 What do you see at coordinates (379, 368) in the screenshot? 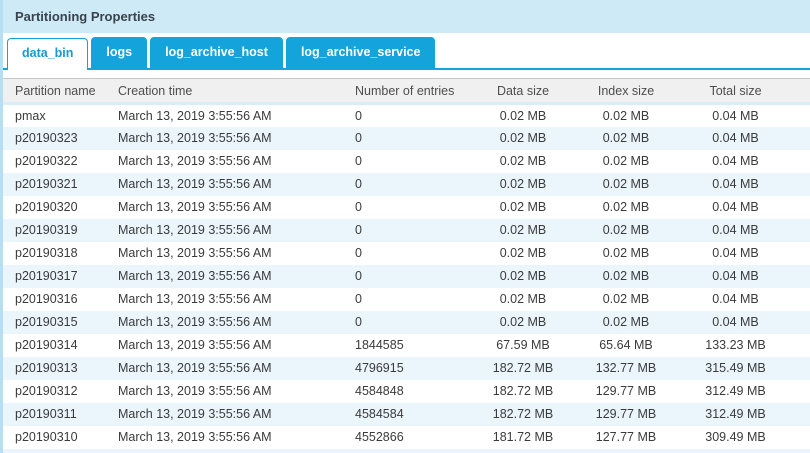
I see `cell-number-of-entries: 4796915` at bounding box center [379, 368].